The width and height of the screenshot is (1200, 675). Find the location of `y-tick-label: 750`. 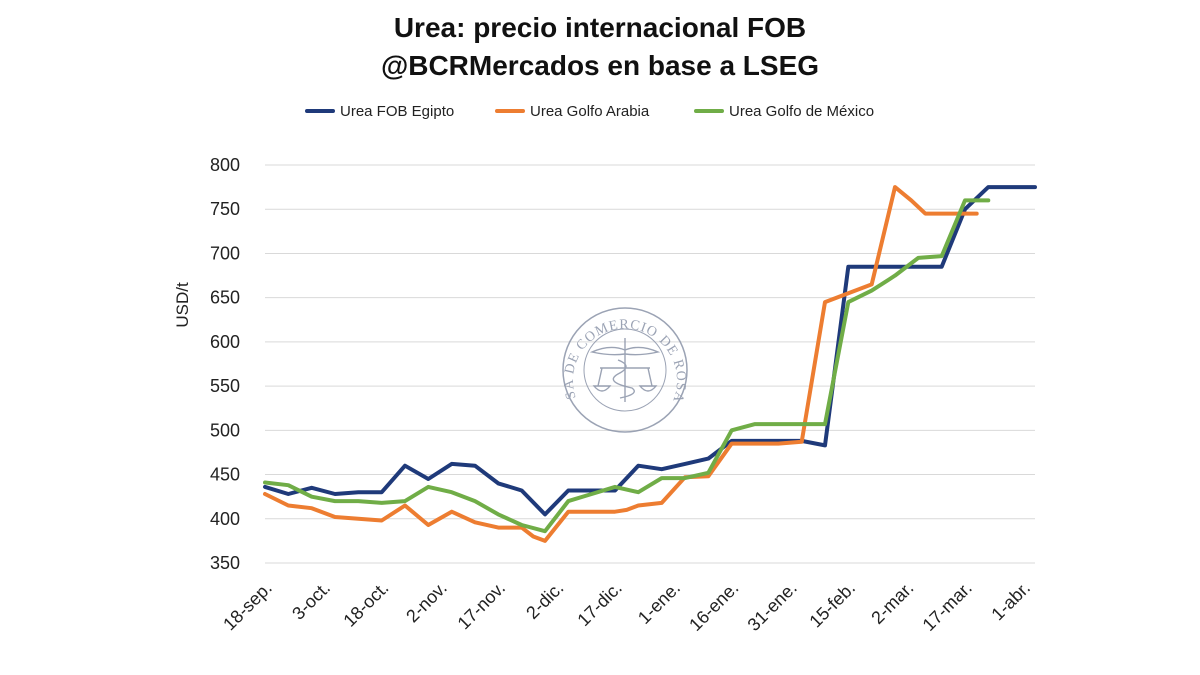

y-tick-label: 750 is located at coordinates (225, 209).